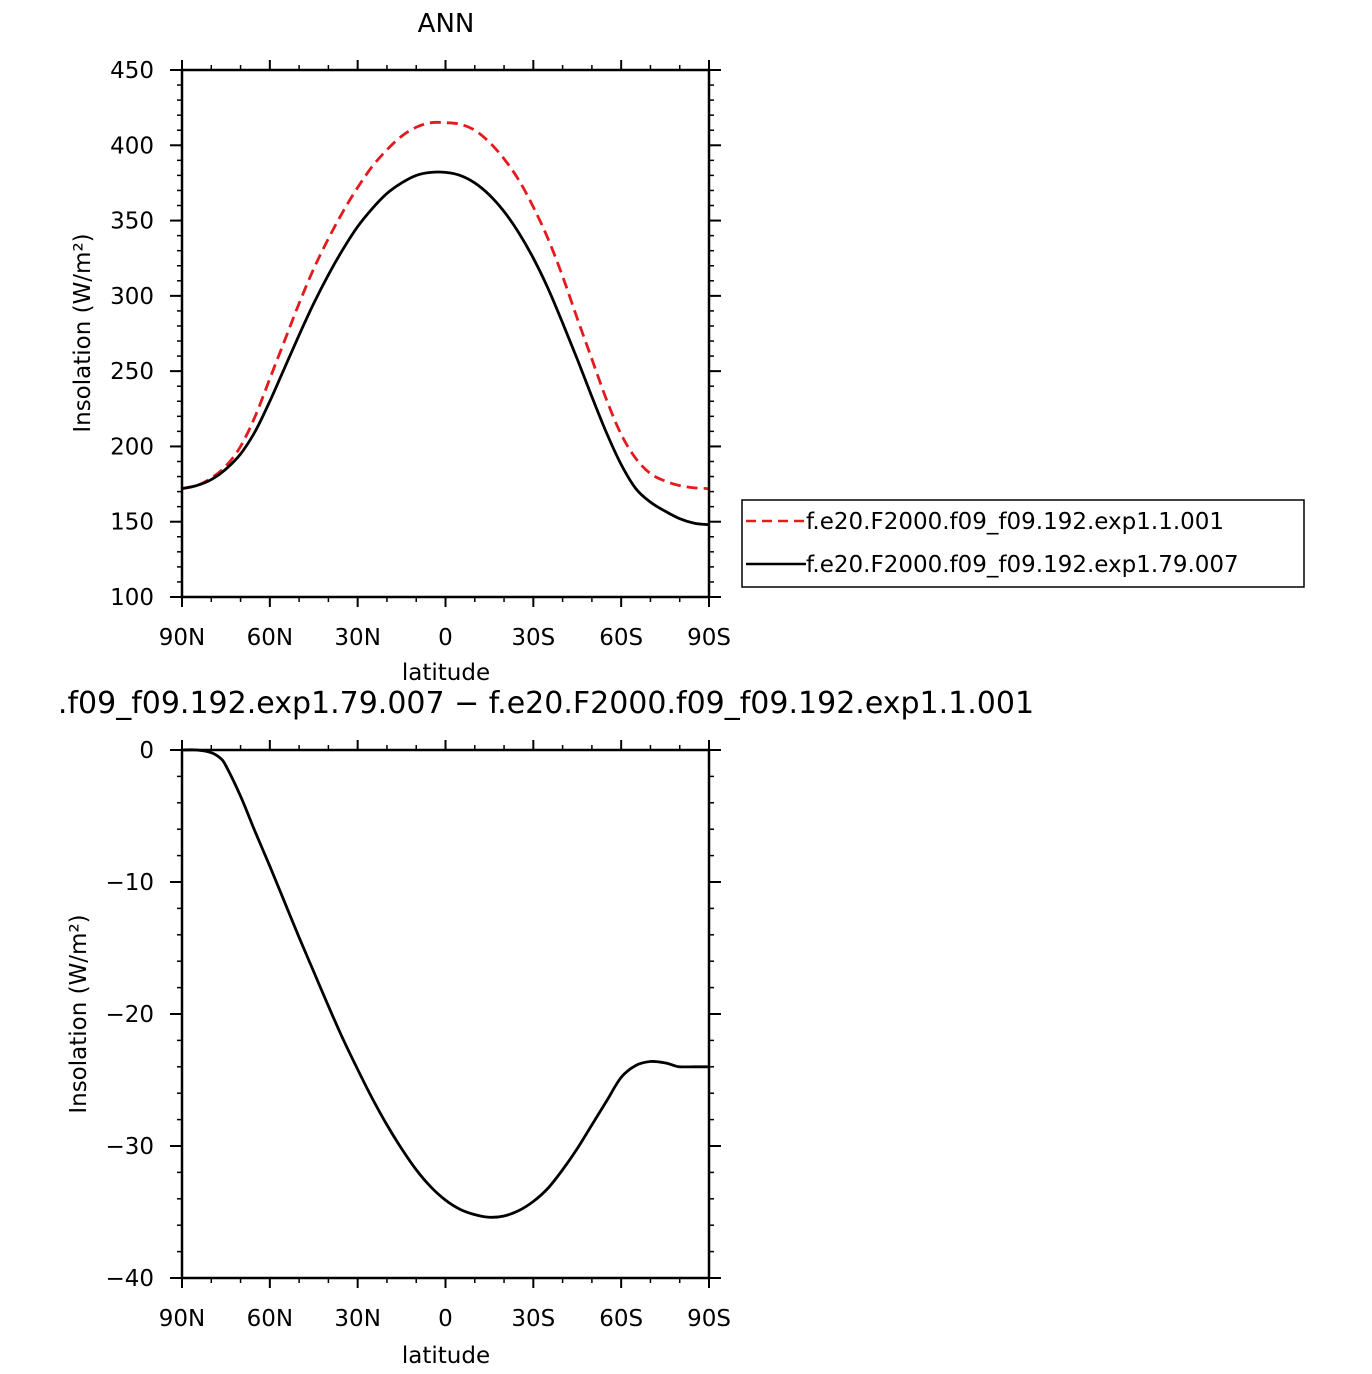 This screenshot has width=1372, height=1374. What do you see at coordinates (446, 1356) in the screenshot?
I see `bottom-panel-xlabel: latitude` at bounding box center [446, 1356].